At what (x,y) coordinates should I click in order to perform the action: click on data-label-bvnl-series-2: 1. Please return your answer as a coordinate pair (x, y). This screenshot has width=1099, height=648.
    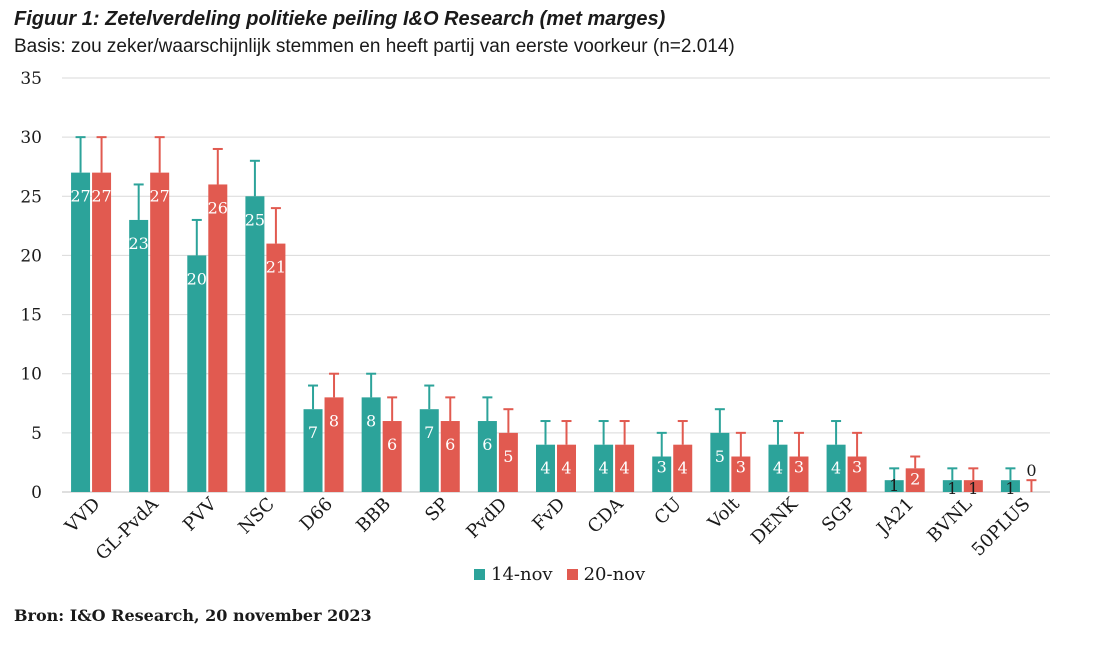
    Looking at the image, I should click on (973, 488).